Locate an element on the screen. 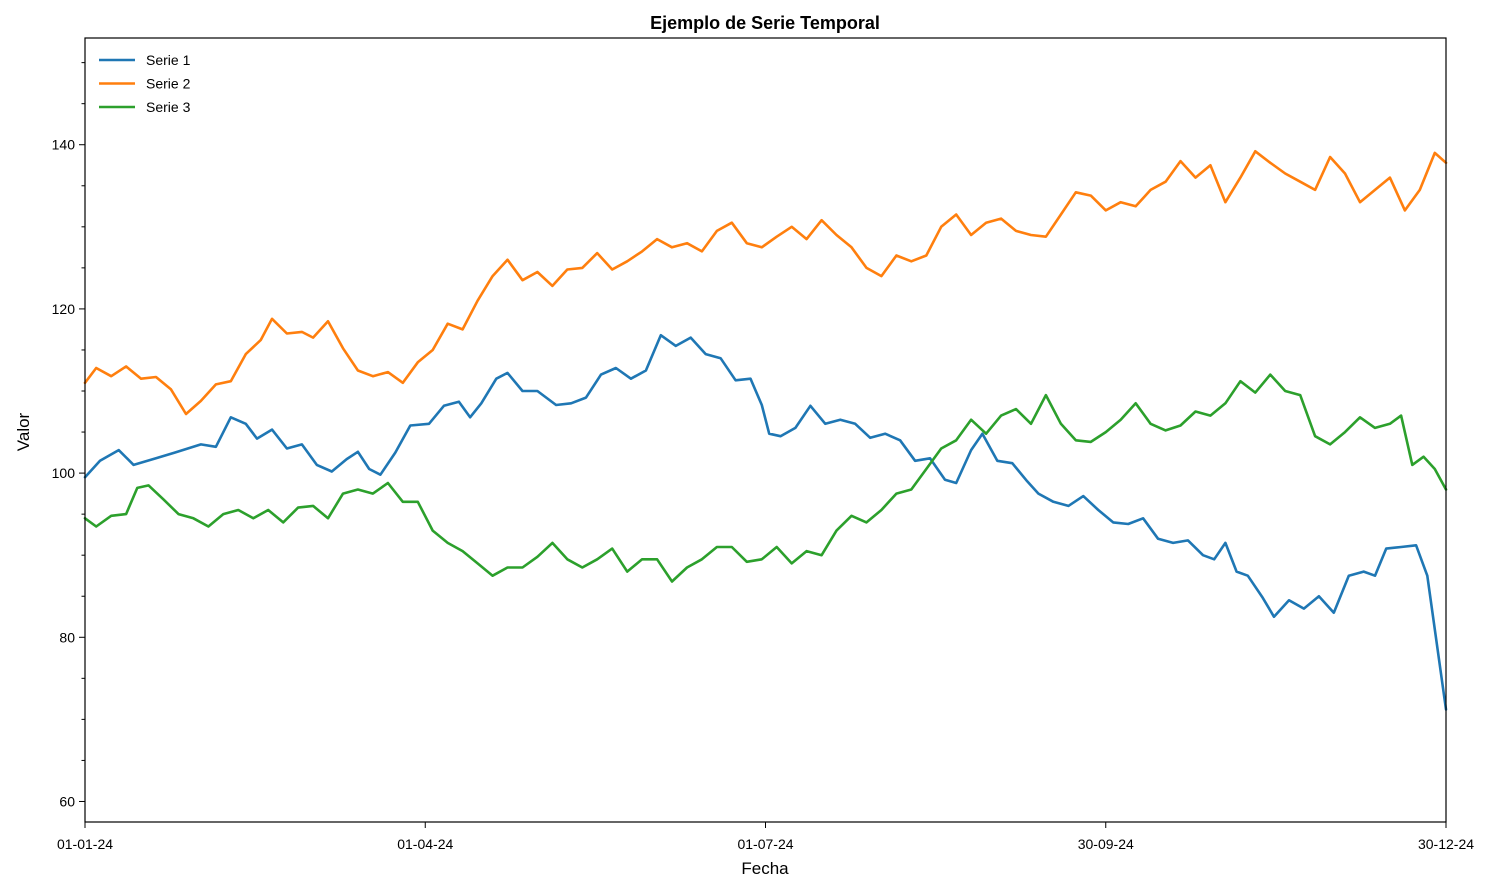 The image size is (1493, 894). x-tick-label-3: 01-07-24 is located at coordinates (765, 844).